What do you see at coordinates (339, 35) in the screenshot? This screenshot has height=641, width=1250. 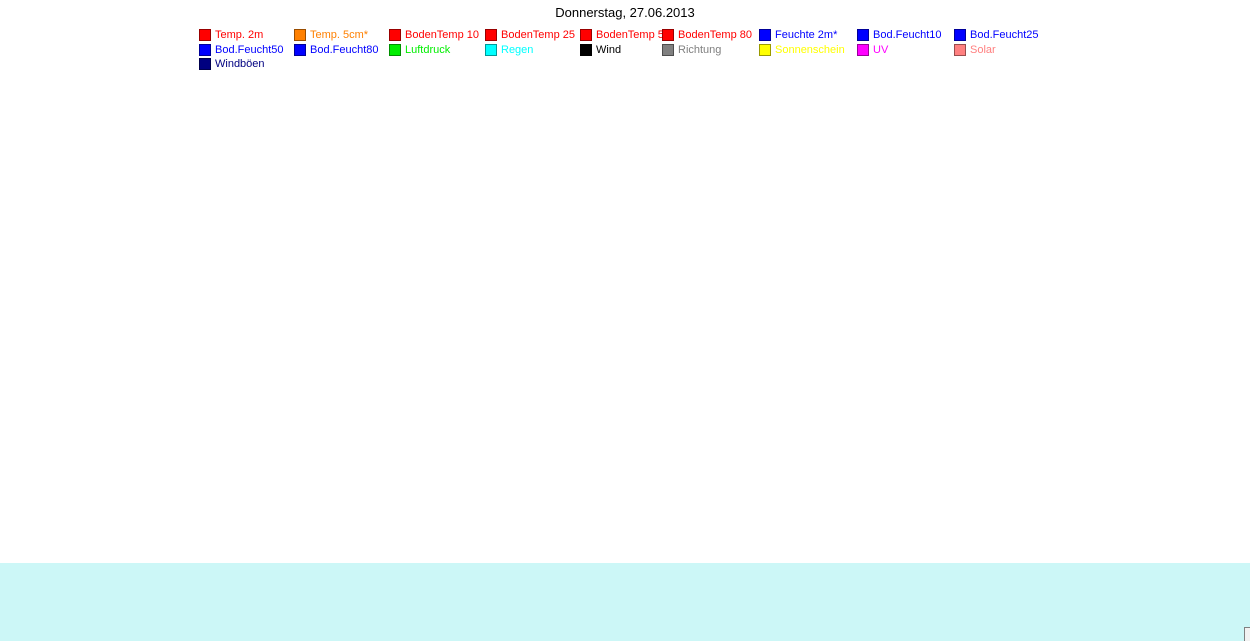 I see `legend-label: Temp. 5cm*` at bounding box center [339, 35].